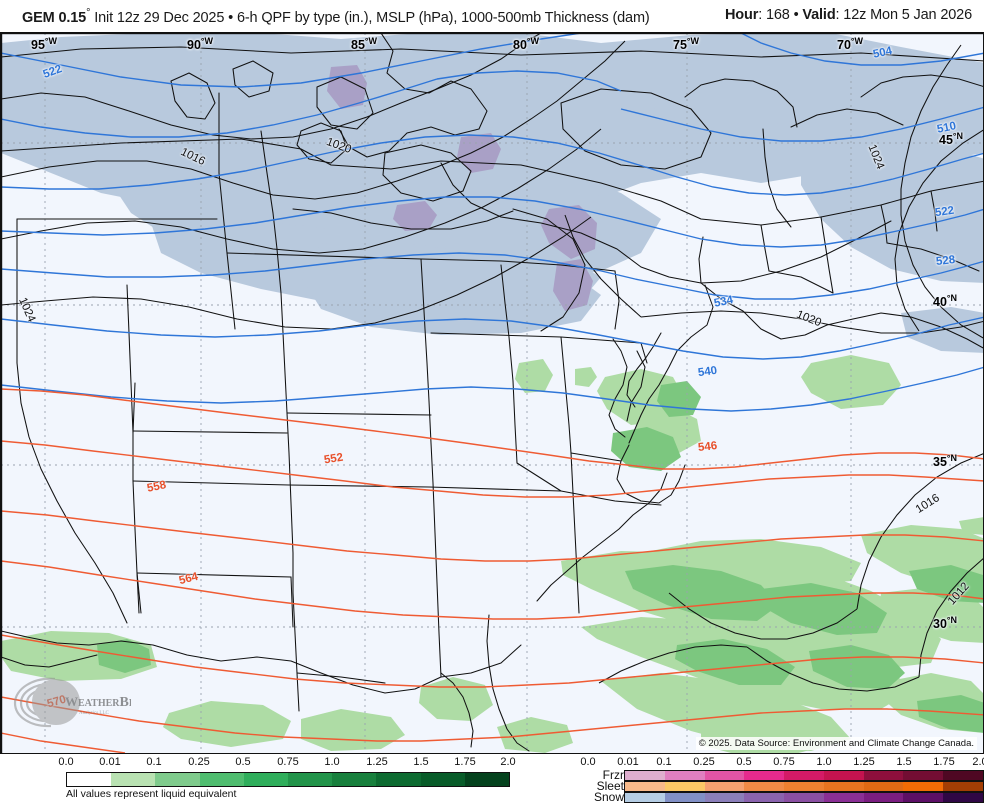 The height and width of the screenshot is (808, 984). Describe the element at coordinates (151, 794) in the screenshot. I see `liquid-equivalent-note: All values represent liquid equivalent` at that location.